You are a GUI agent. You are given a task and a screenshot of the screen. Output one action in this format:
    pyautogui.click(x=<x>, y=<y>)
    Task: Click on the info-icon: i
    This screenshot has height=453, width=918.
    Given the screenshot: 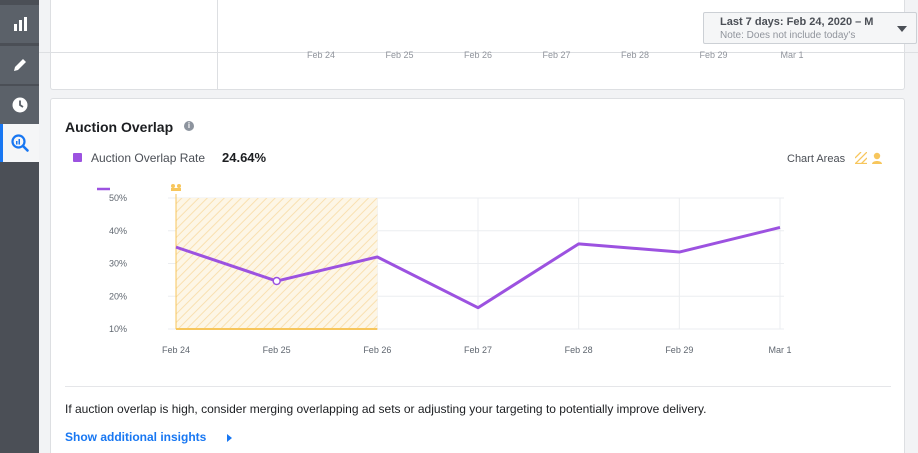 What is the action you would take?
    pyautogui.click(x=189, y=126)
    